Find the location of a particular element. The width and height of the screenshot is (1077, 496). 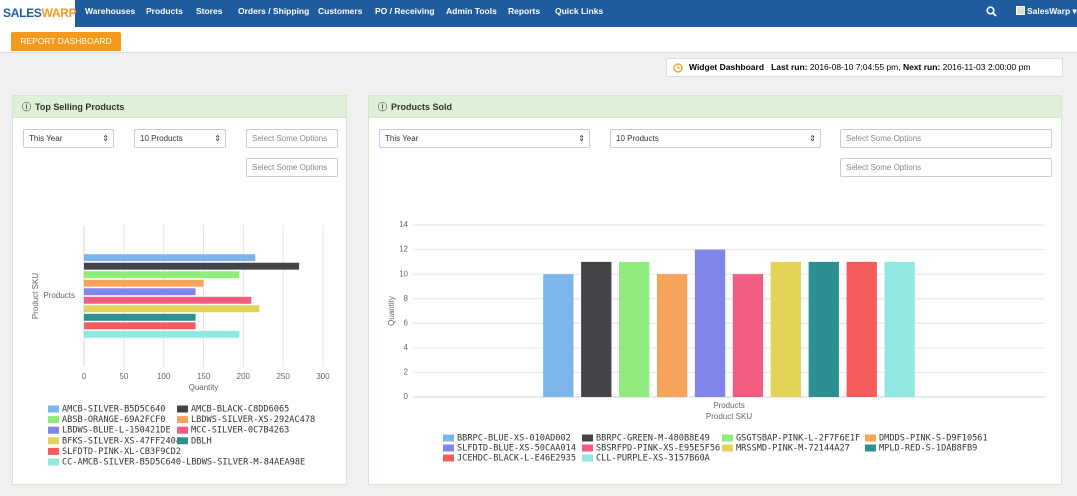

legend-label: LBDWS-BLUE-L-150421DE is located at coordinates (116, 431).